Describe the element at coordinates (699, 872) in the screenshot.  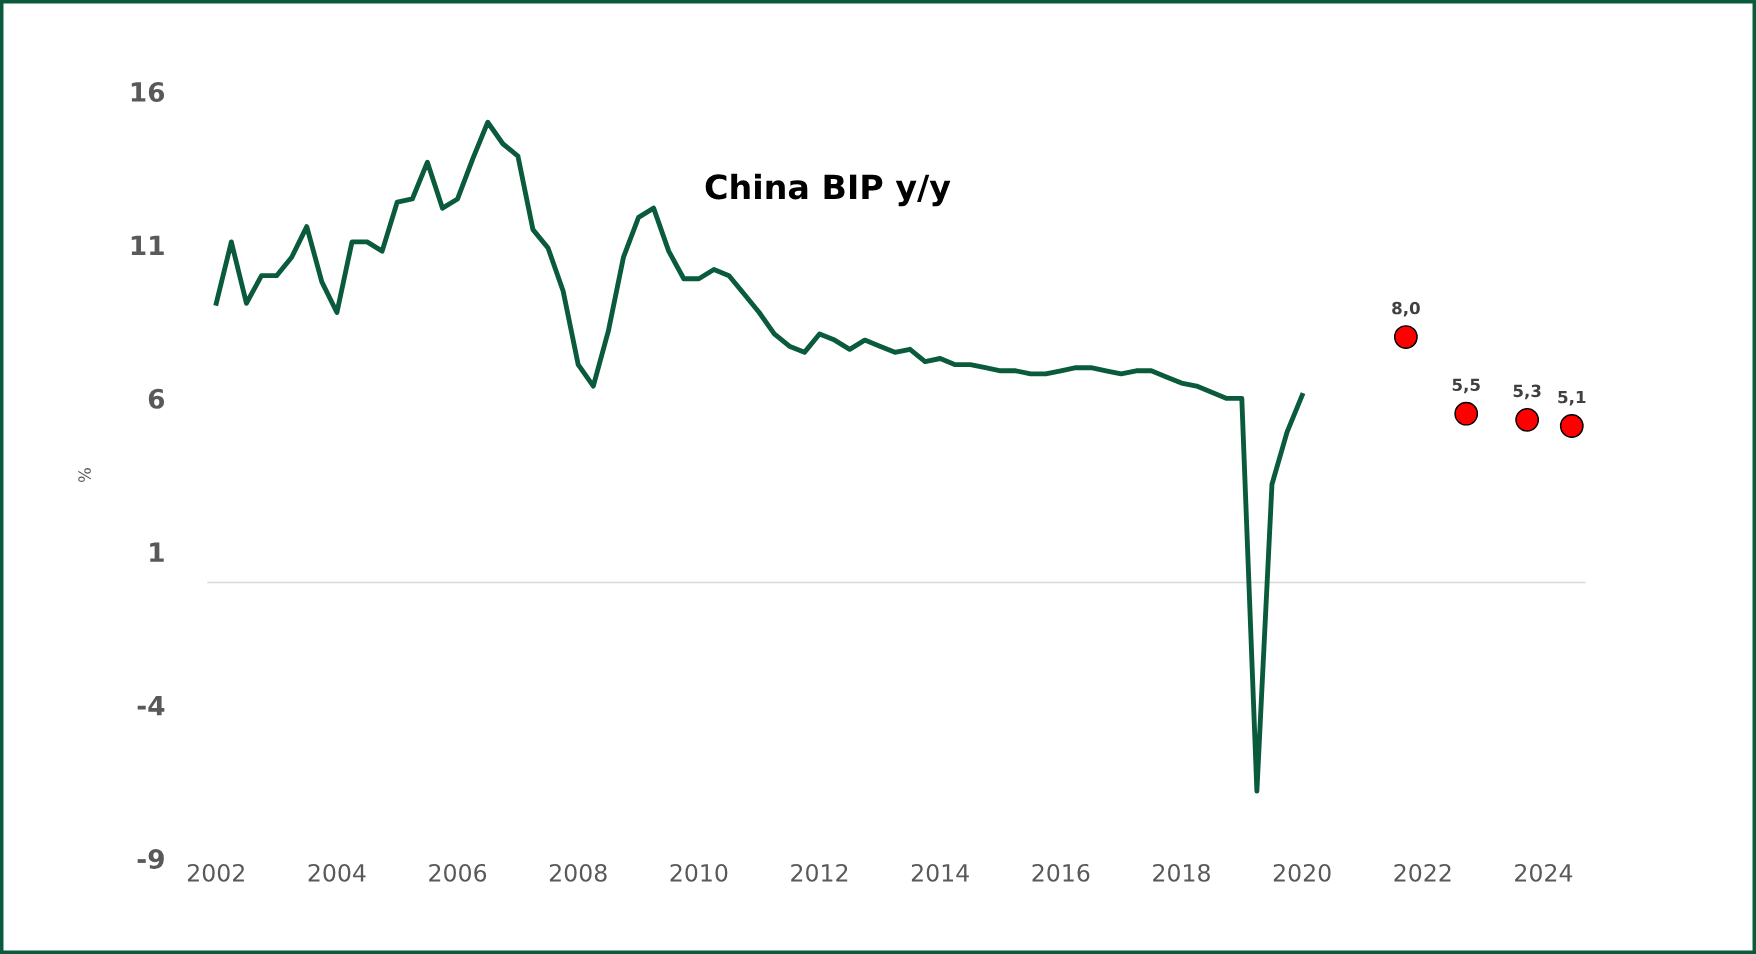
I see `x-tick-label: 2010` at that location.